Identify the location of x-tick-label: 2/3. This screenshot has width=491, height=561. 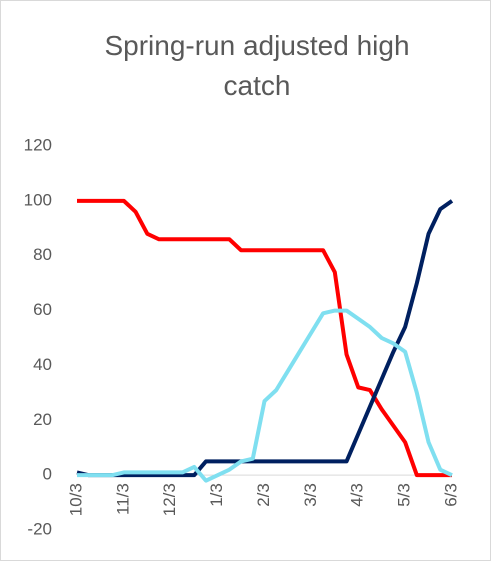
(263, 495).